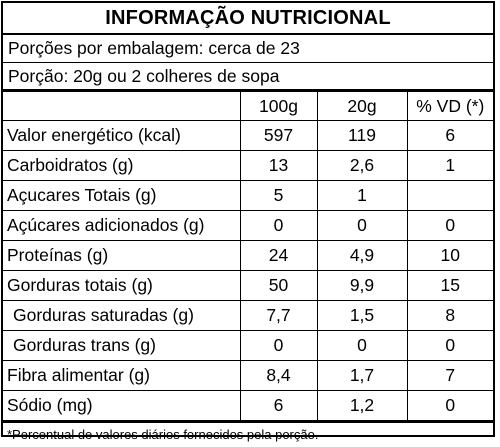 The height and width of the screenshot is (447, 500). Describe the element at coordinates (450, 135) in the screenshot. I see `value-vd: 6` at that location.